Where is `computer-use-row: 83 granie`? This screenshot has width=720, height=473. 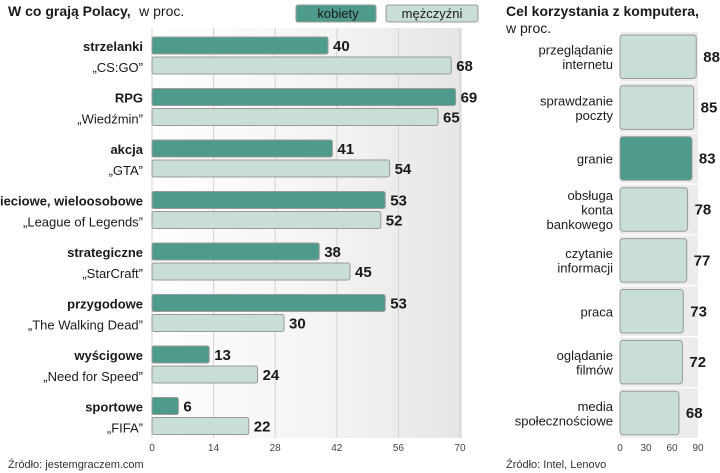
computer-use-row: 83 granie is located at coordinates (646, 158).